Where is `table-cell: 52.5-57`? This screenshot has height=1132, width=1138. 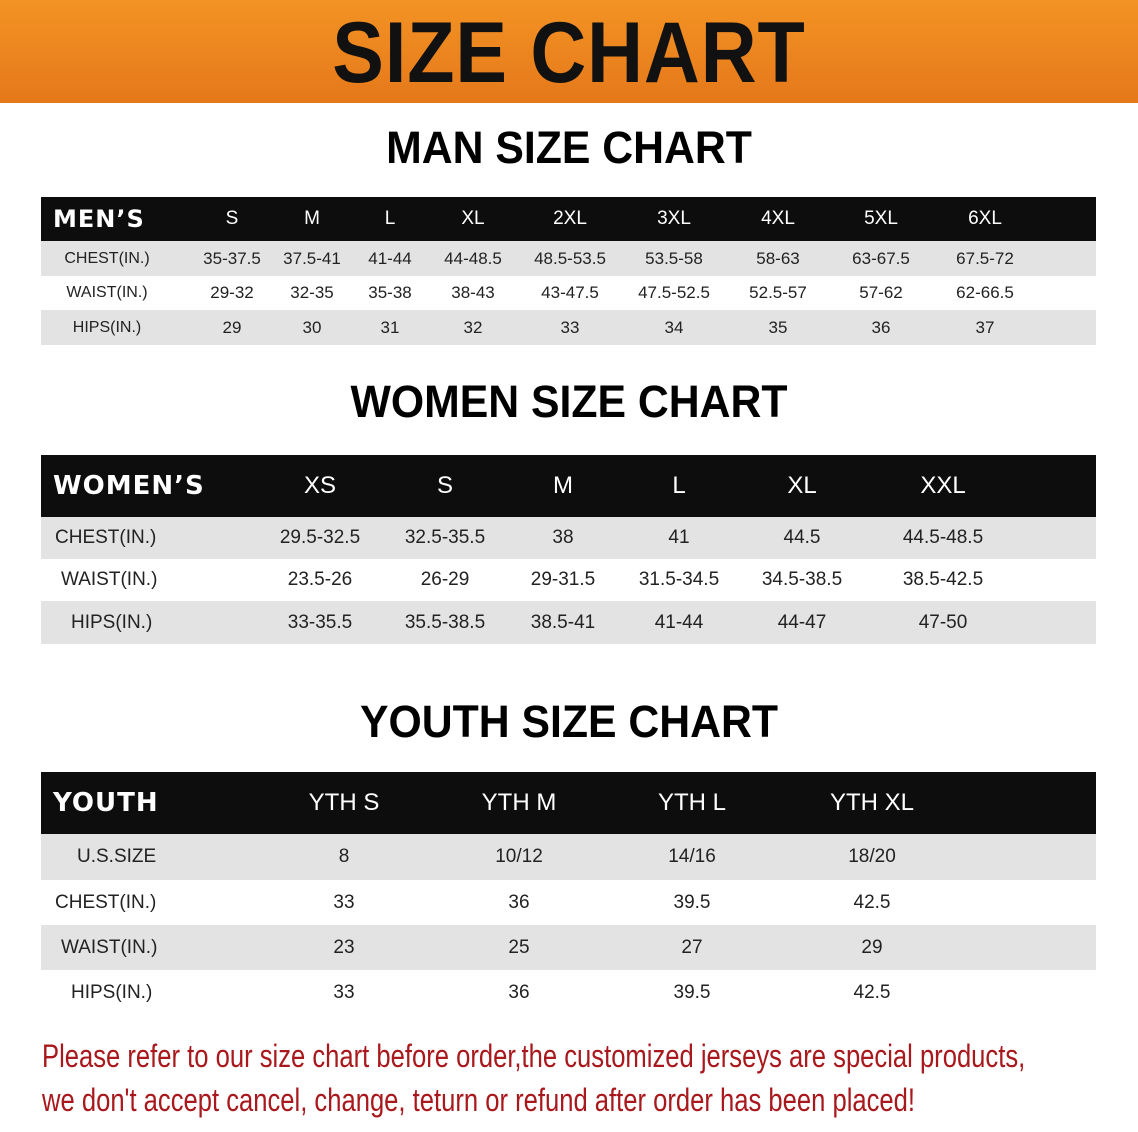 table-cell: 52.5-57 is located at coordinates (778, 292).